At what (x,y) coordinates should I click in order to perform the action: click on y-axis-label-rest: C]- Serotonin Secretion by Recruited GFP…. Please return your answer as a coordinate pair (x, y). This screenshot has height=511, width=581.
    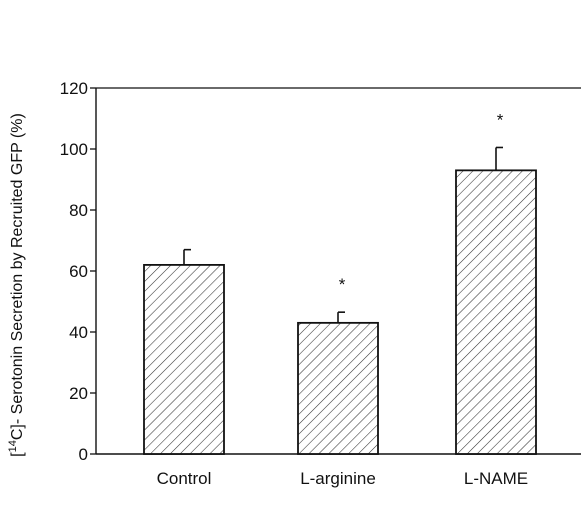
    Looking at the image, I should click on (17, 276).